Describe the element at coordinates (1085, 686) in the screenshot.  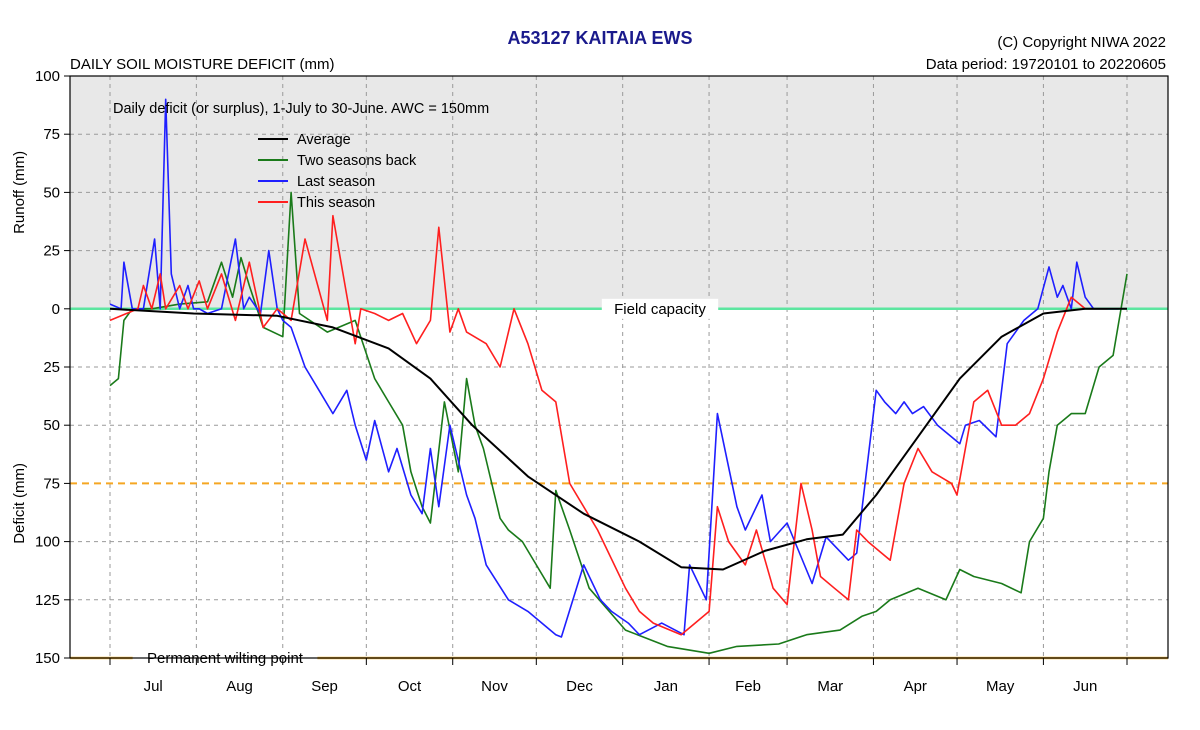
I see `x-tick-label: Jun` at that location.